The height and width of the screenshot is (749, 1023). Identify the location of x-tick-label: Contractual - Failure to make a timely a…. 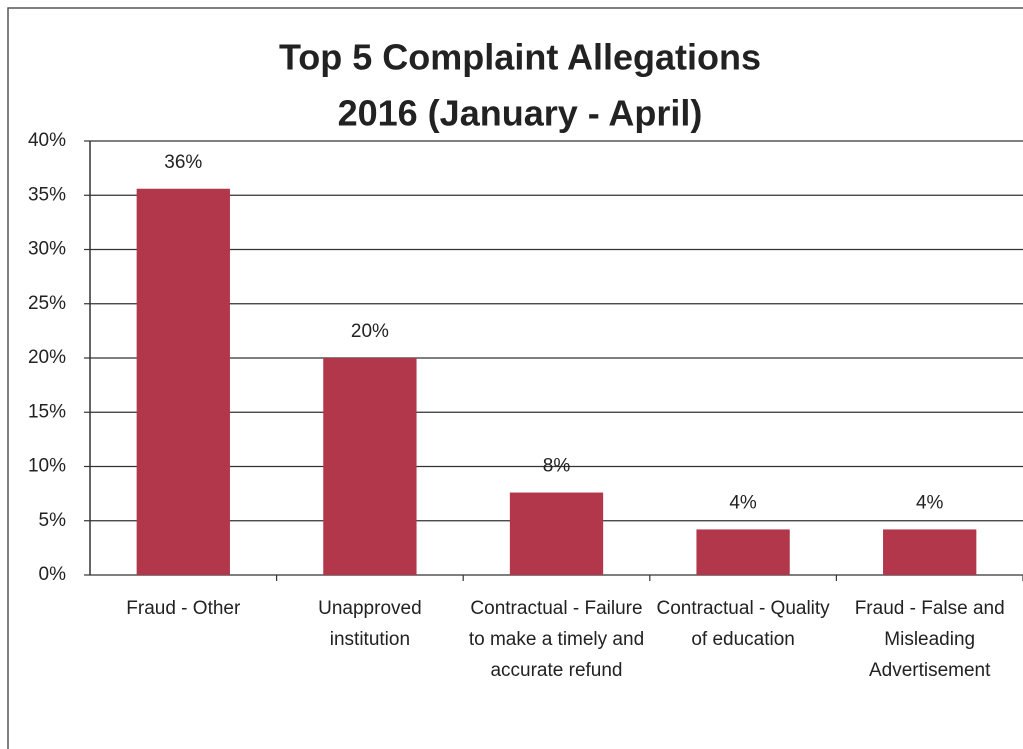
(556, 639).